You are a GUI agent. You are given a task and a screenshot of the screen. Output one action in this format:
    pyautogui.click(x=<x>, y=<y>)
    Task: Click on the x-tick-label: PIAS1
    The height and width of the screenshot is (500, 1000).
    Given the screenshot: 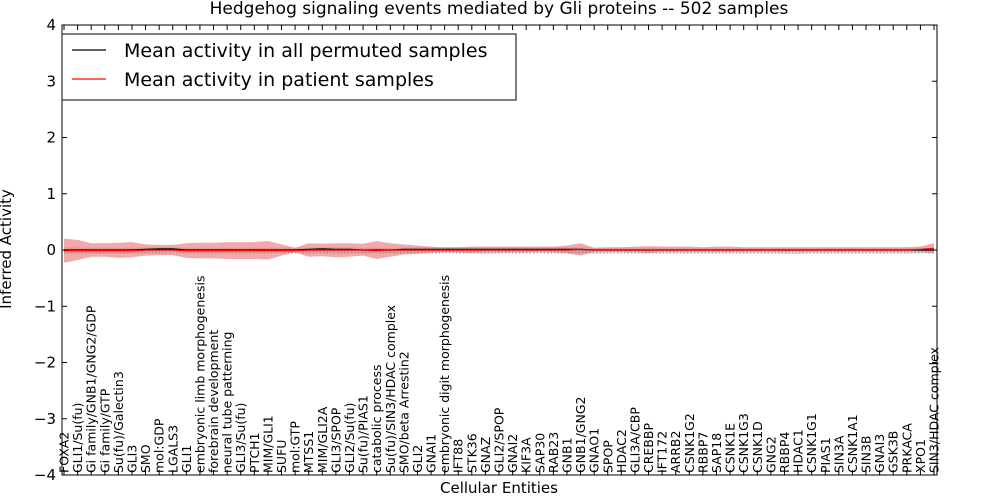 What is the action you would take?
    pyautogui.click(x=825, y=455)
    